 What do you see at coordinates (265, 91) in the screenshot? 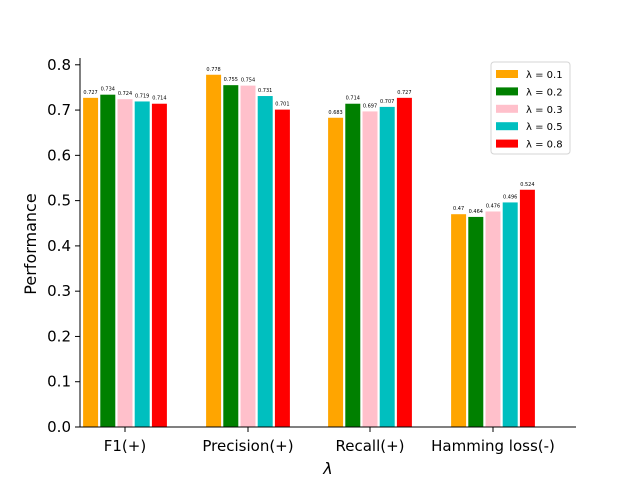
I see `bar-value-label: 0.731` at bounding box center [265, 91].